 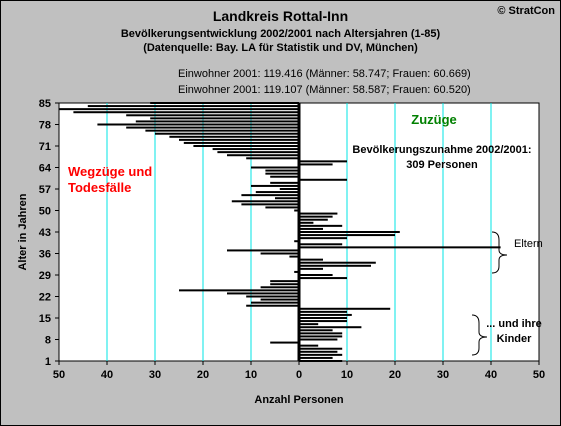 What do you see at coordinates (515, 339) in the screenshot?
I see `annChildren-line: Kinder` at bounding box center [515, 339].